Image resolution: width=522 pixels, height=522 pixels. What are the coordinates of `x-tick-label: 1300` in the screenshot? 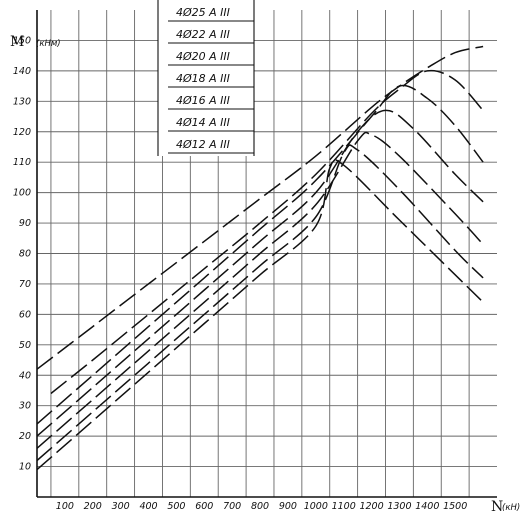 It's located at (399, 506).